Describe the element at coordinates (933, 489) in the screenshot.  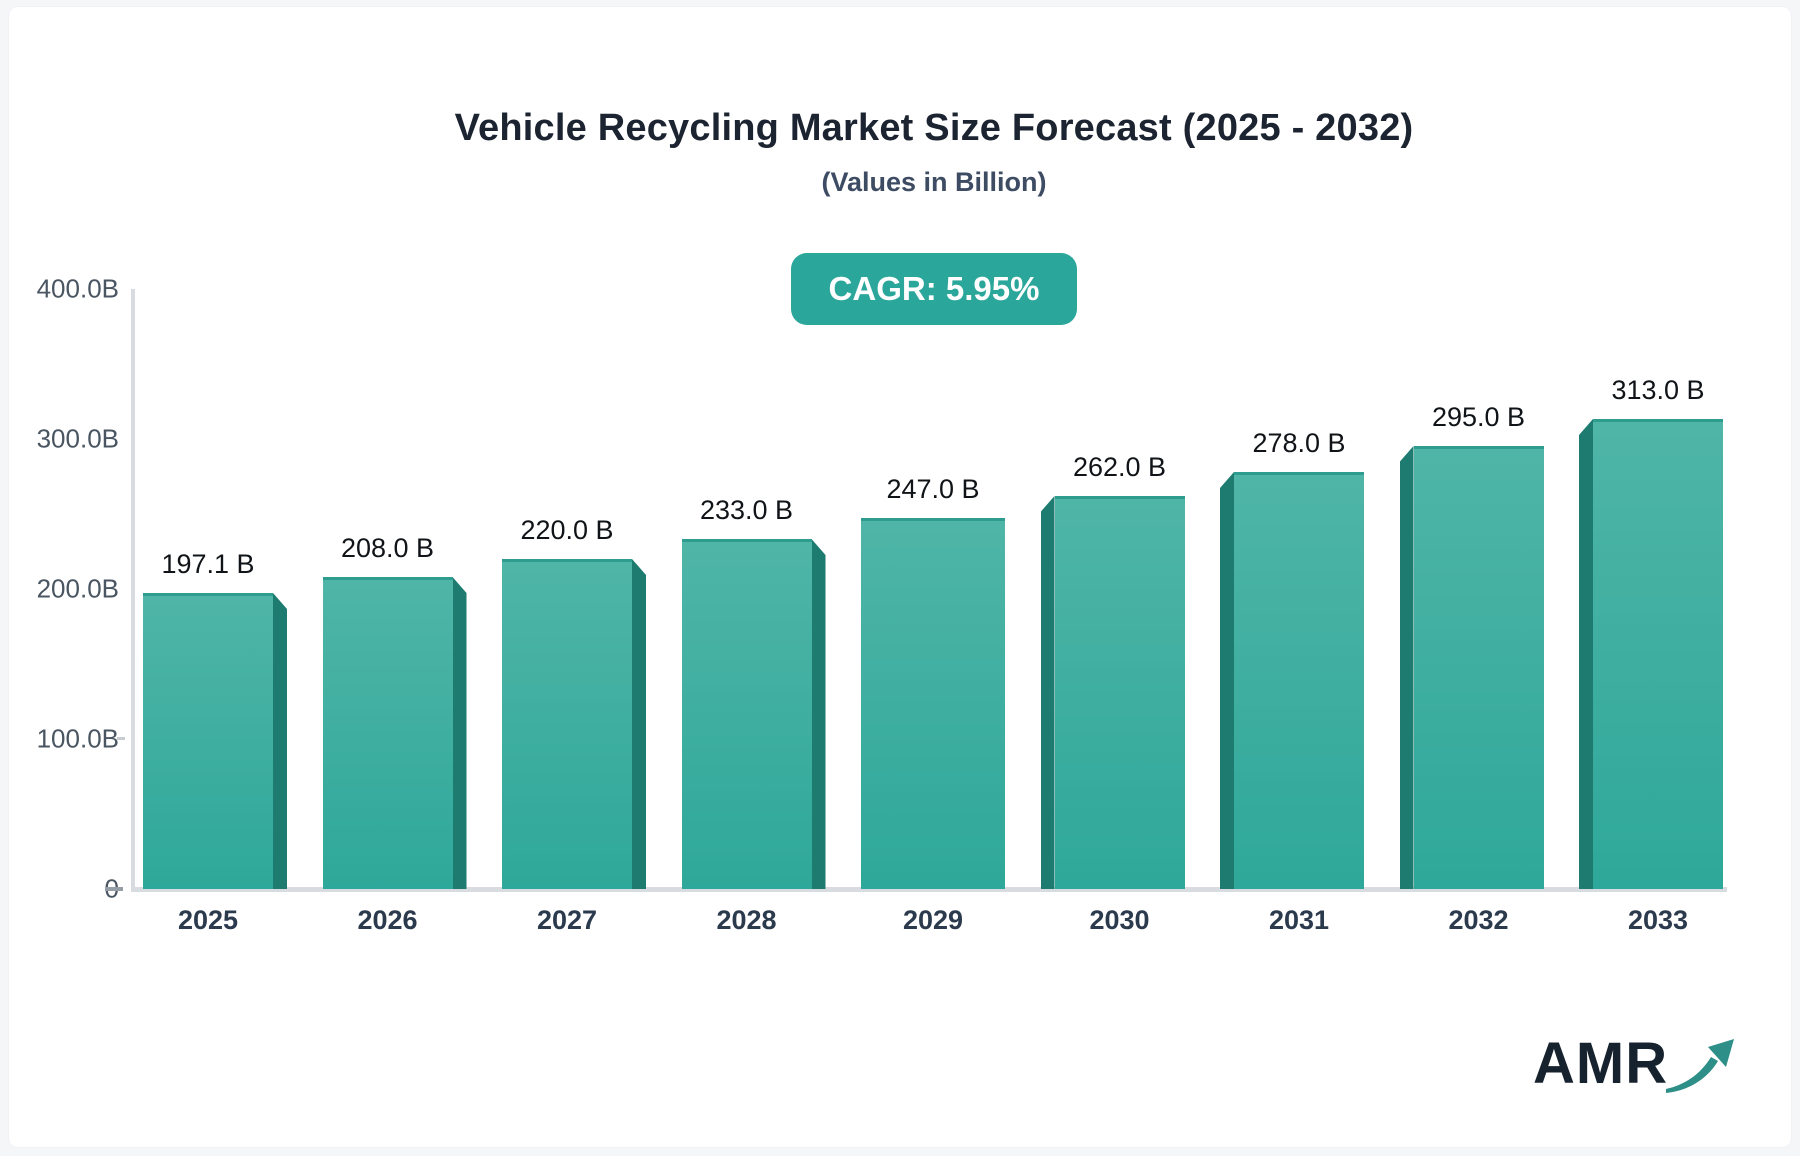
I see `bar-value-label: 247.0 B` at that location.